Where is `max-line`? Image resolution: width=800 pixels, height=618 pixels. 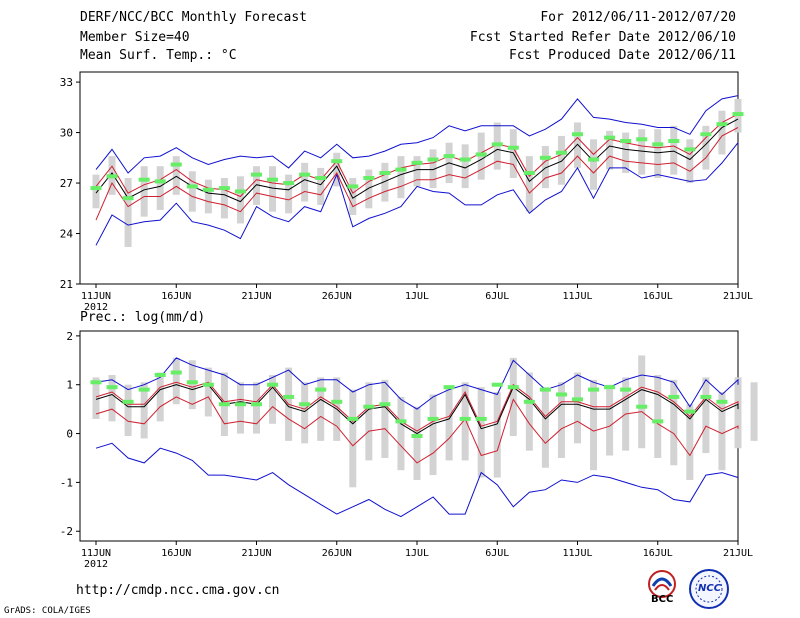
max-line is located at coordinates (417, 134).